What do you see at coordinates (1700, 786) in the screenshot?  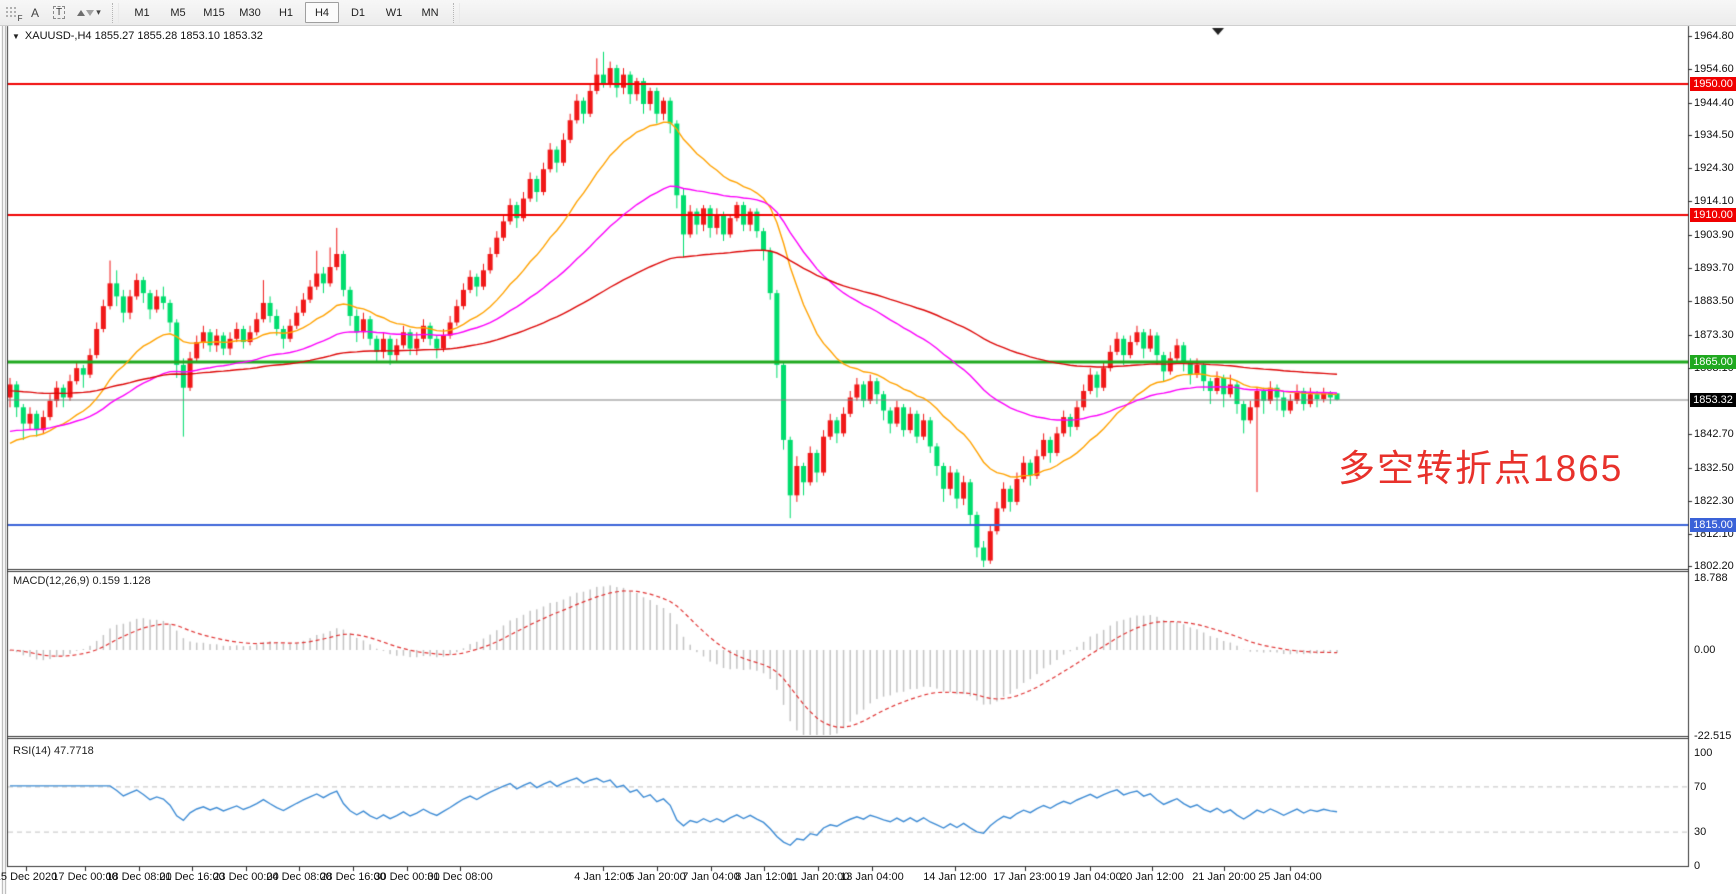 I see `rsi-axis-tick: 70` at bounding box center [1700, 786].